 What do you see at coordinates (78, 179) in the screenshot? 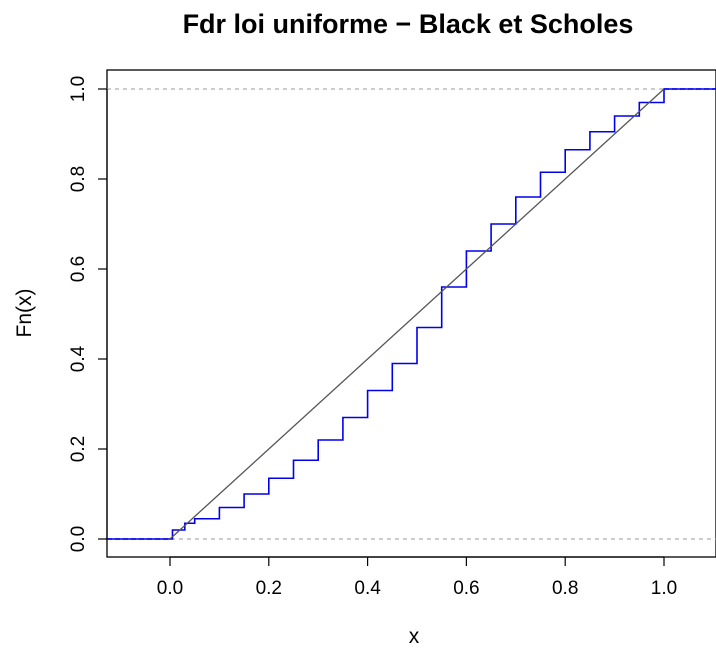
I see `y-tick-label: 0.8` at bounding box center [78, 179].